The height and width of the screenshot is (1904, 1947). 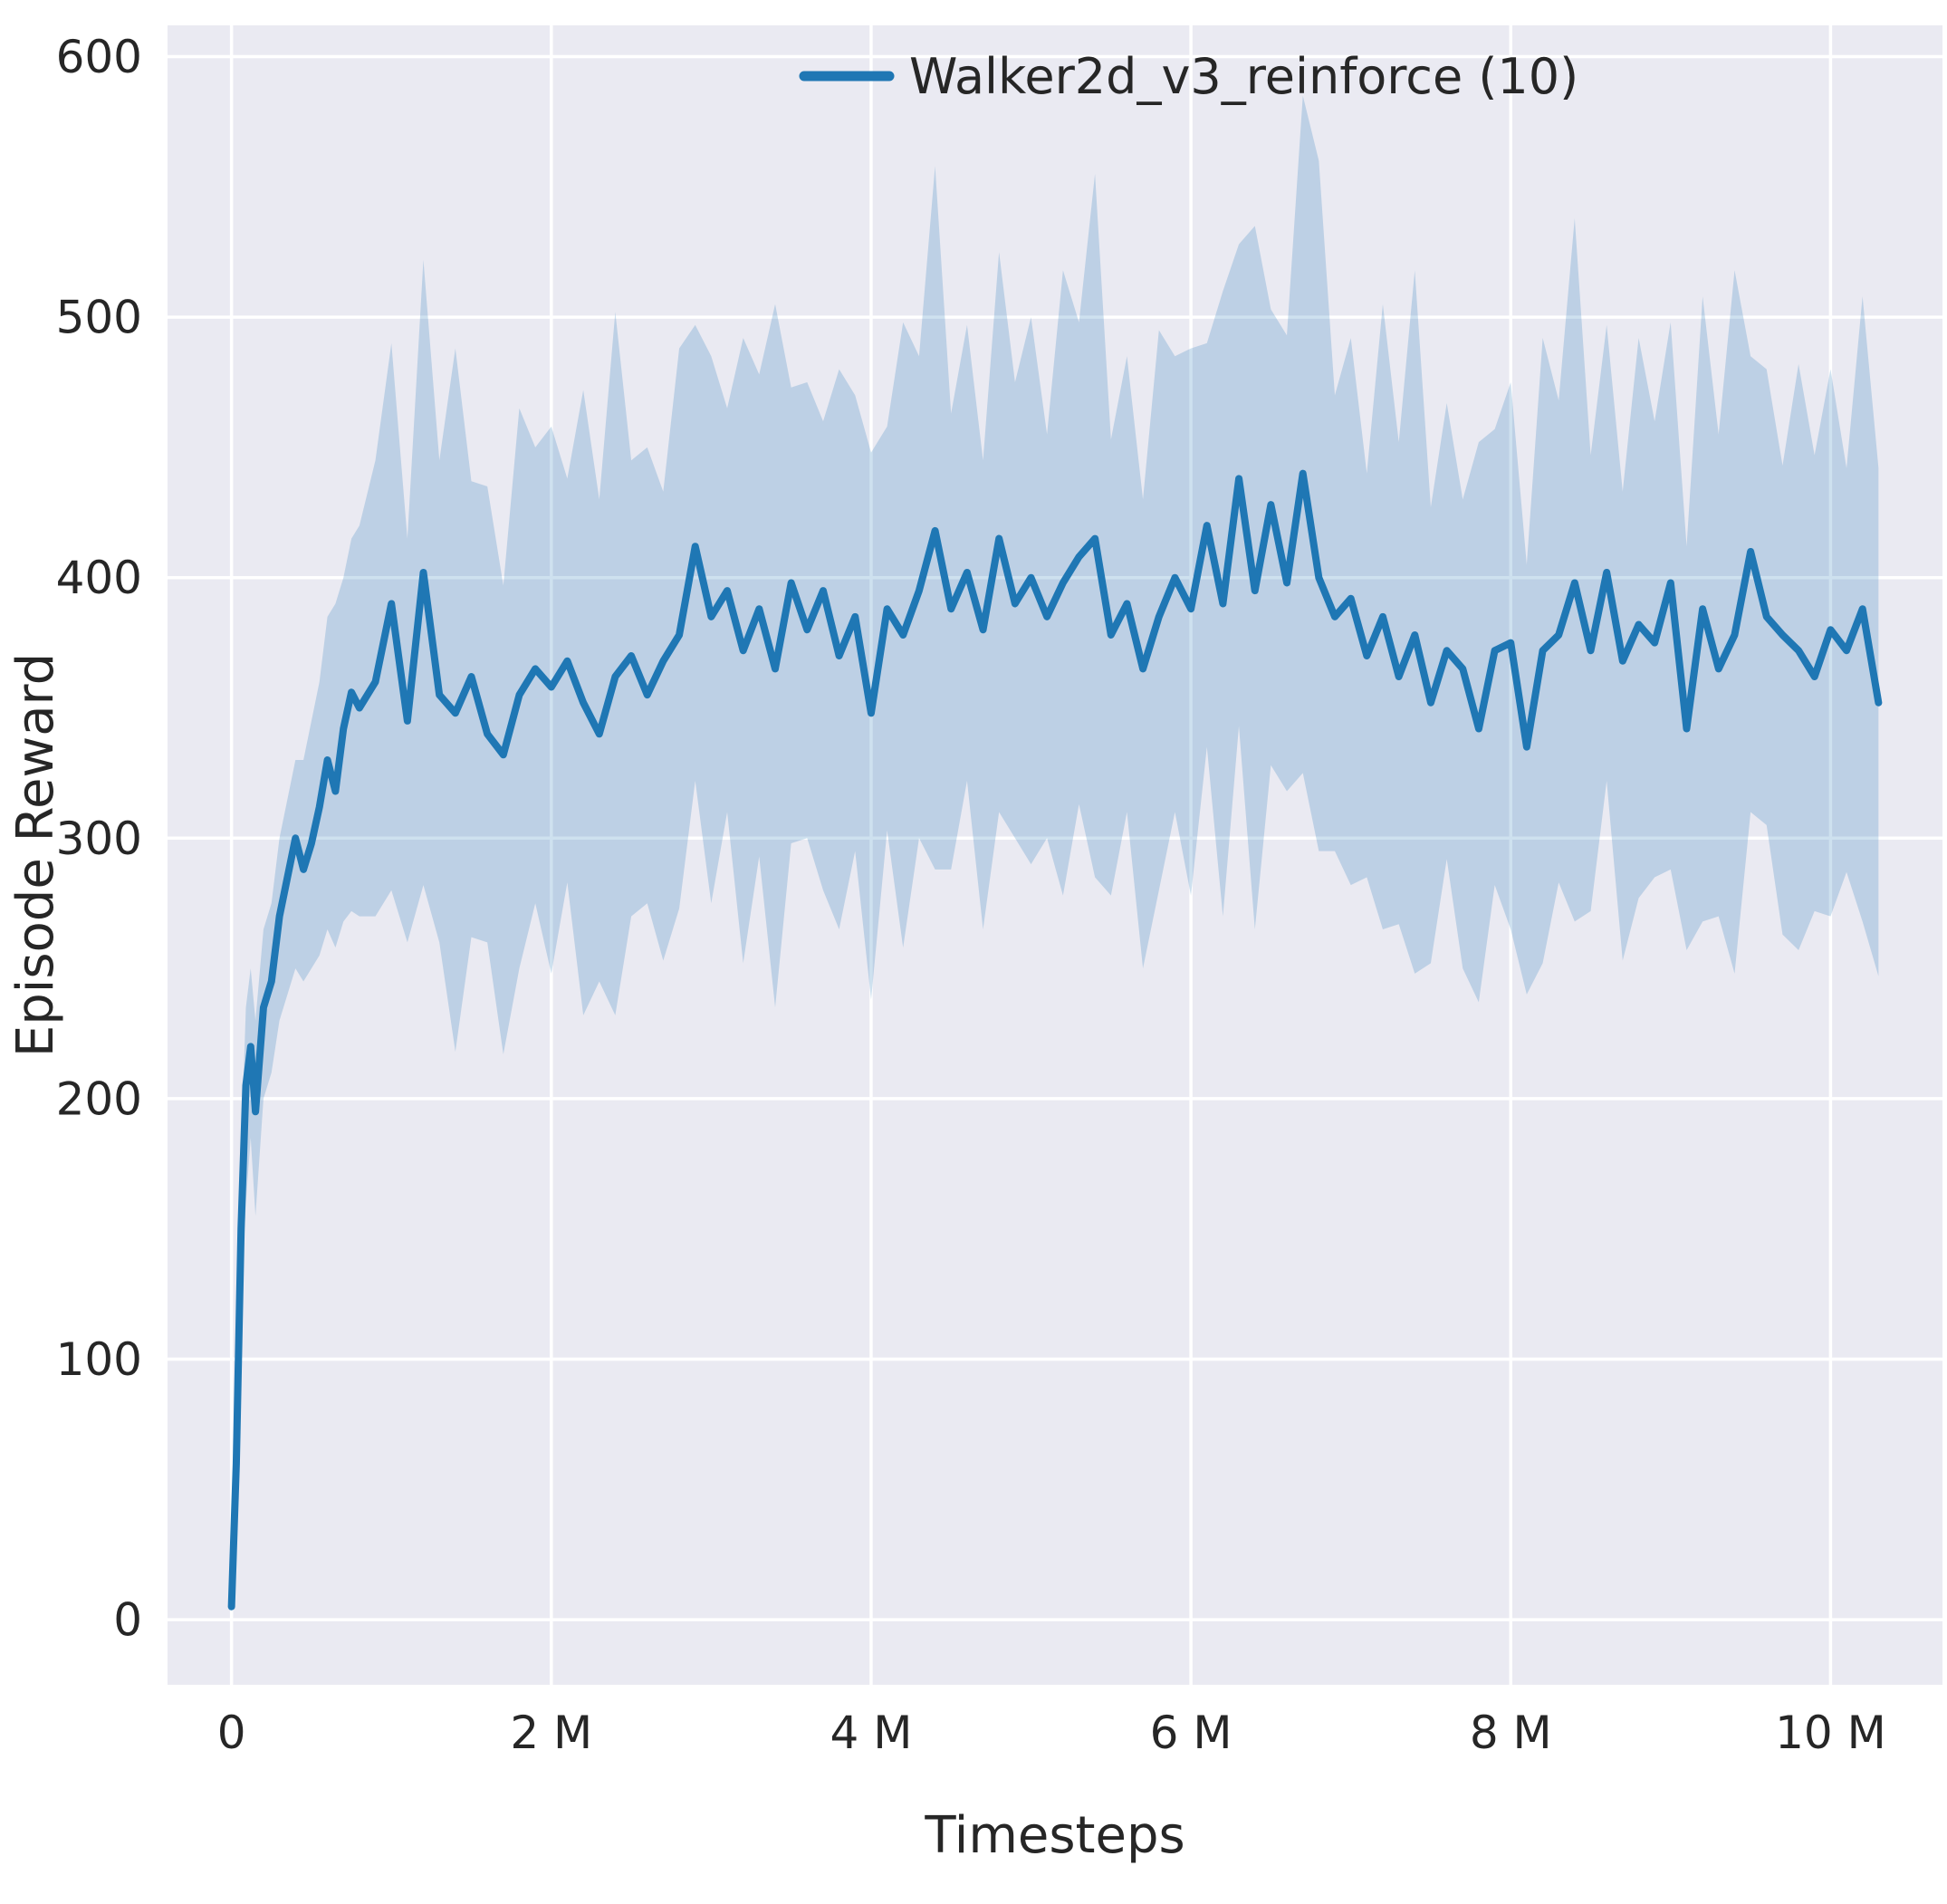 I want to click on x-tick-label: 0, so click(x=231, y=1733).